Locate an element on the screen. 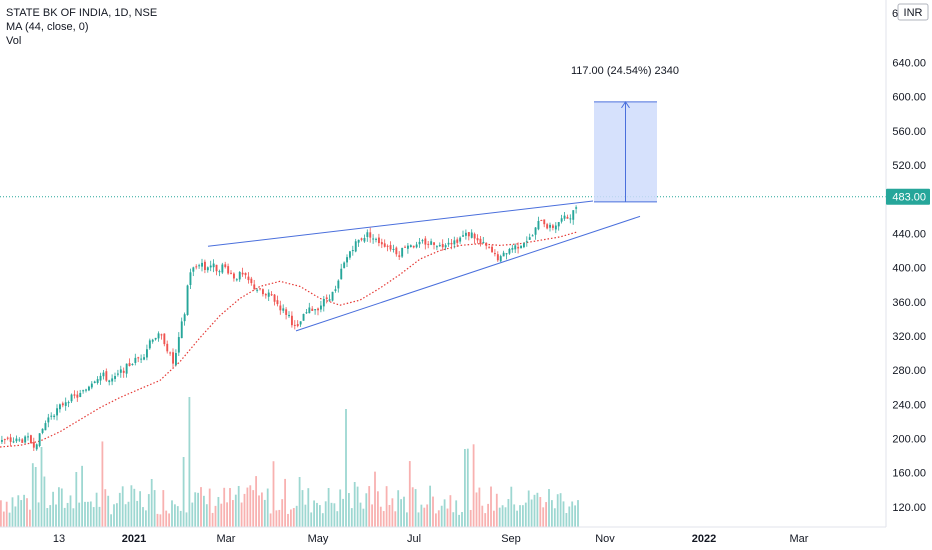 This screenshot has width=932, height=550. currency-badge is located at coordinates (913, 12).